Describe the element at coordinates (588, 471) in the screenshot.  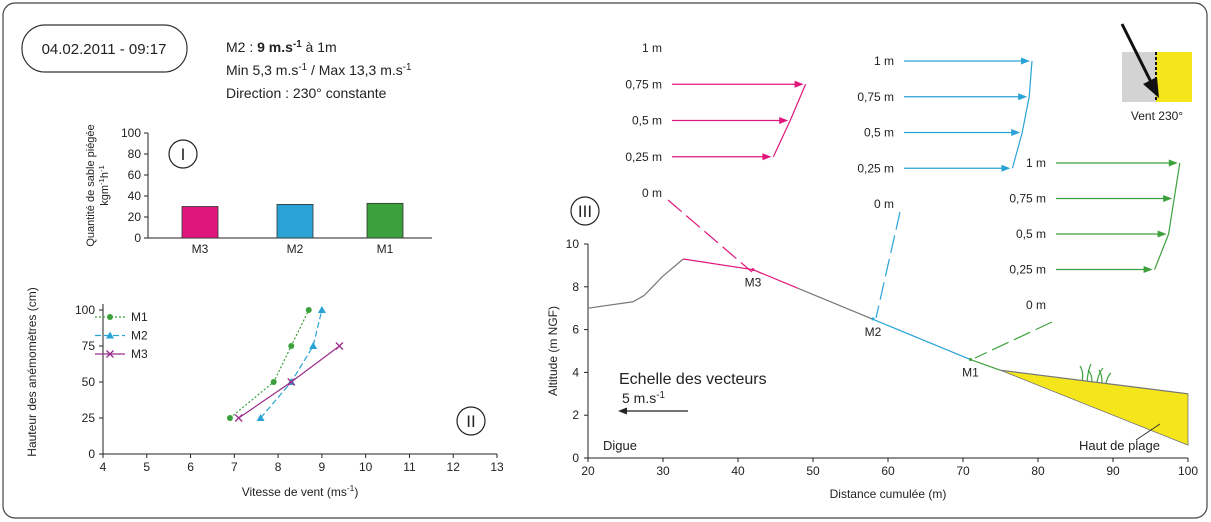
I see `x-tick-label: 20` at that location.